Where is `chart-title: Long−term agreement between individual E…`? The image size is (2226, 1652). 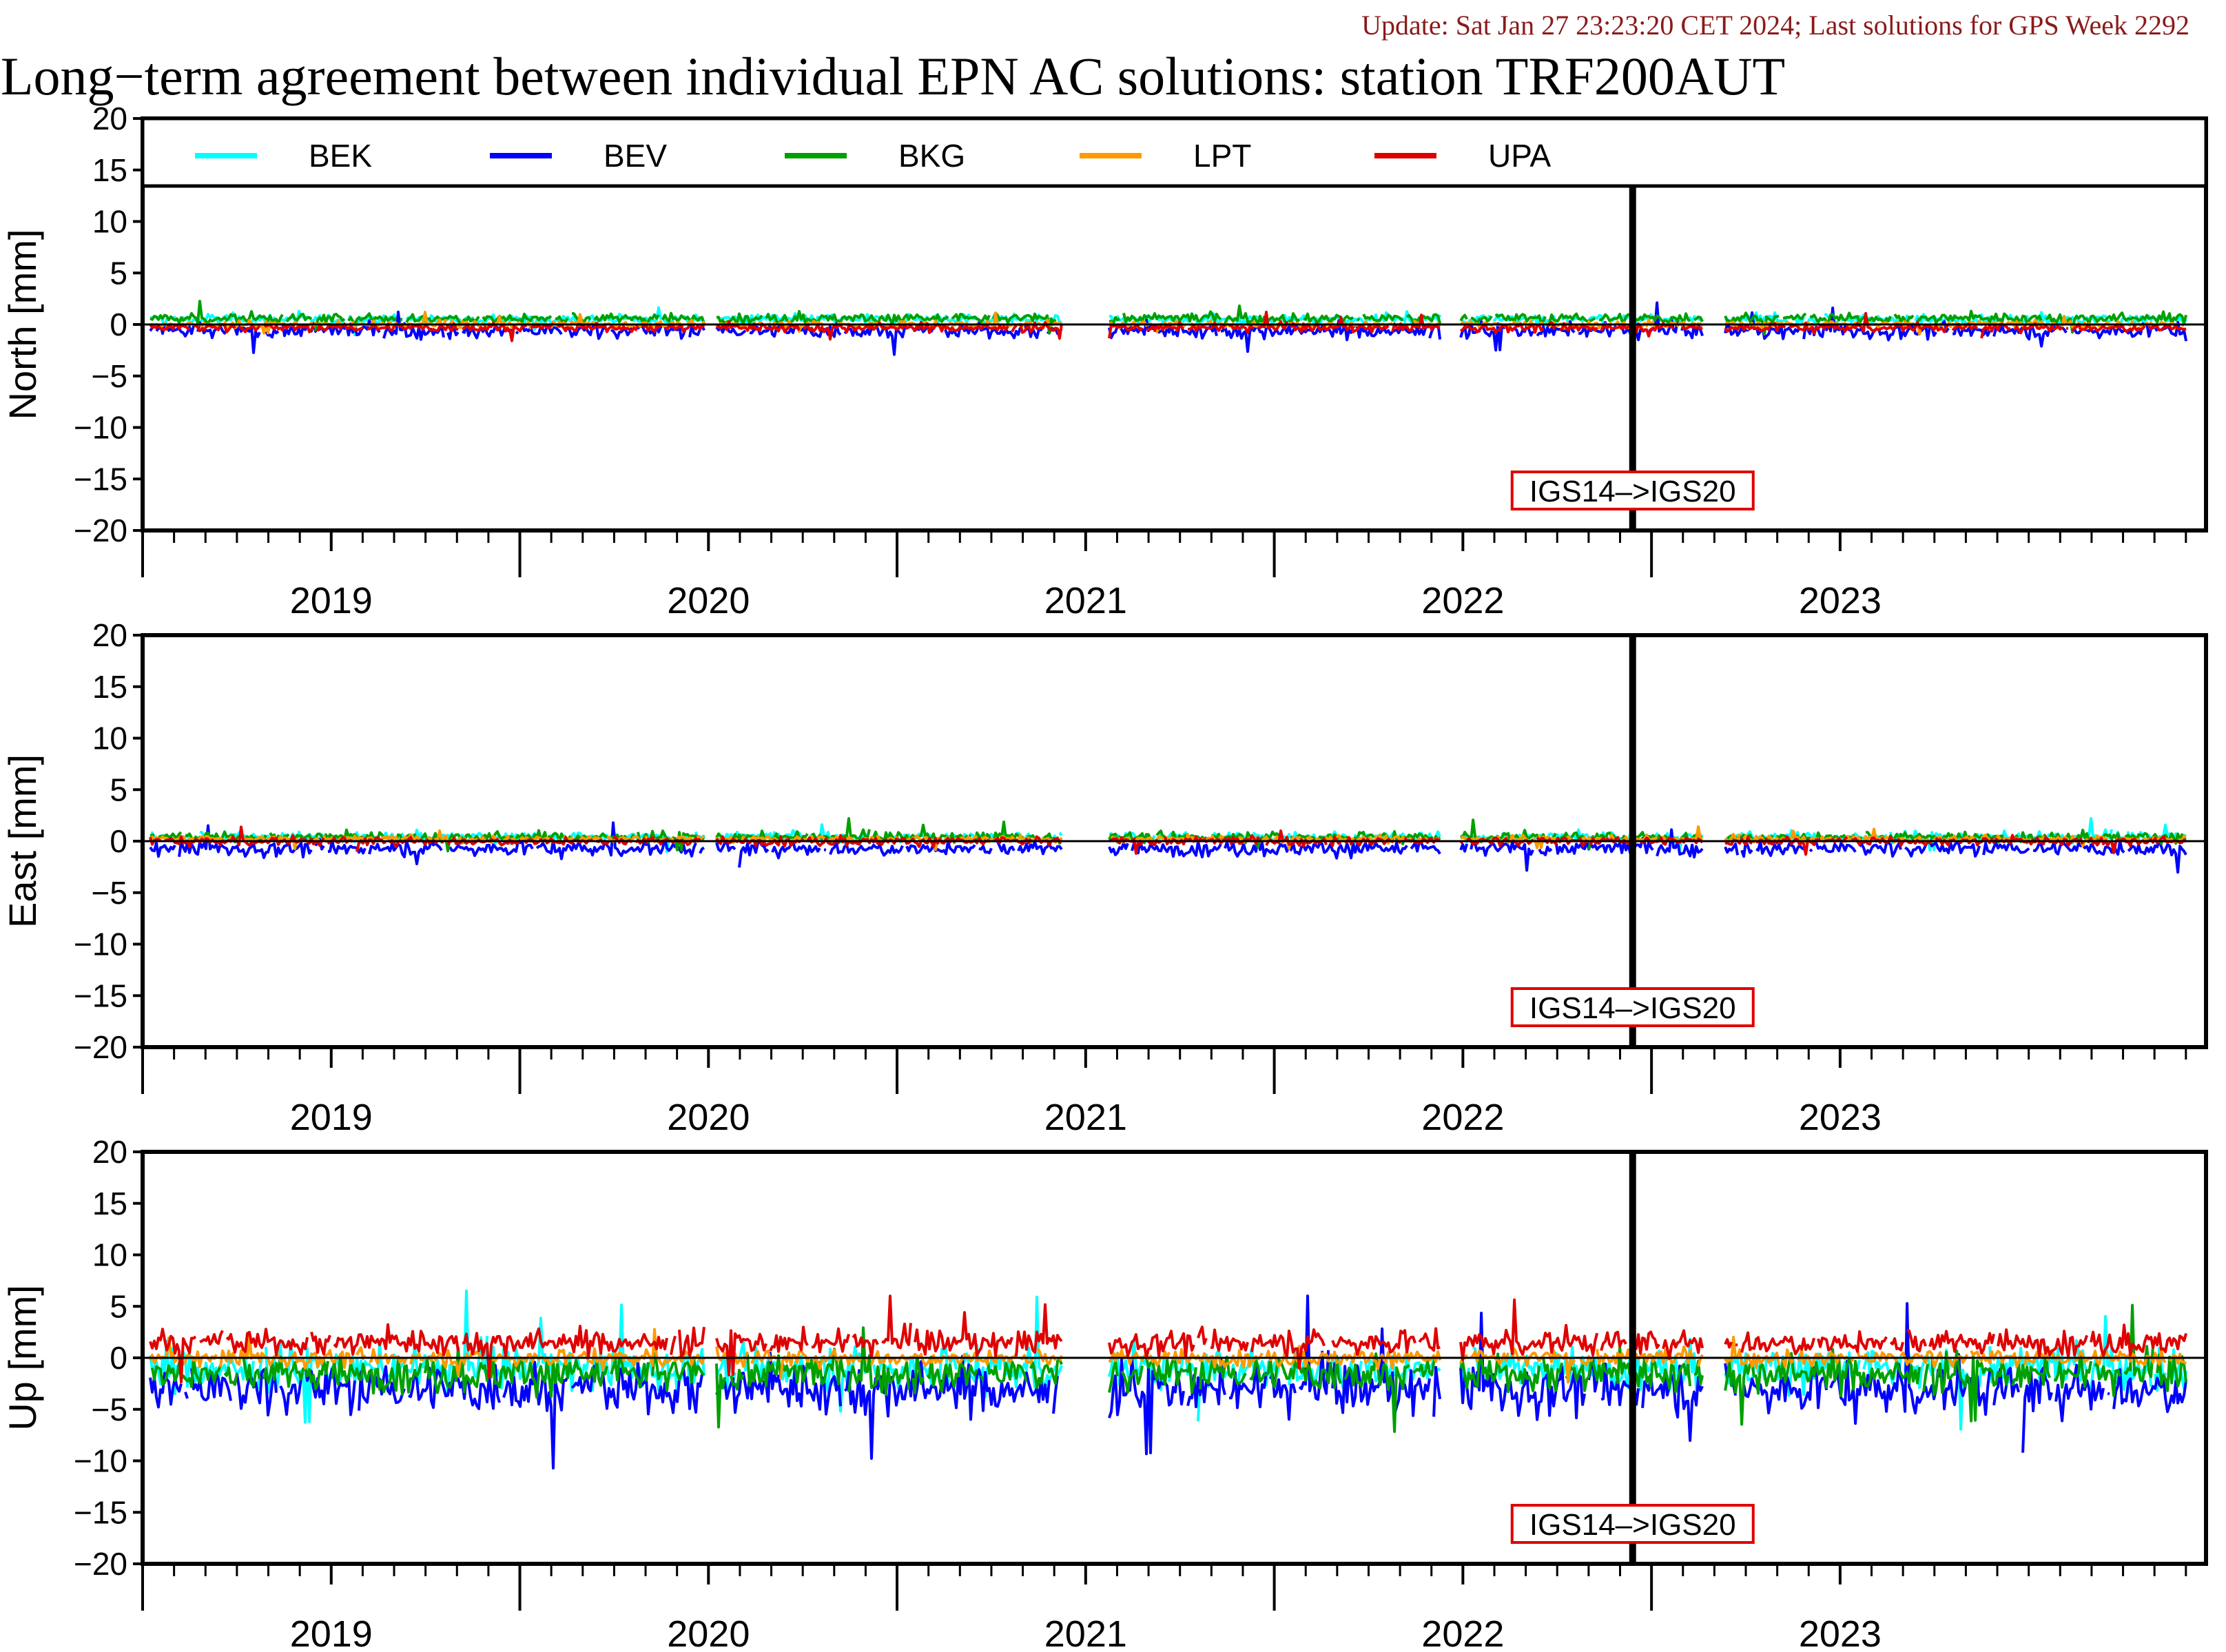 chart-title: Long−term agreement between individual E… is located at coordinates (893, 76).